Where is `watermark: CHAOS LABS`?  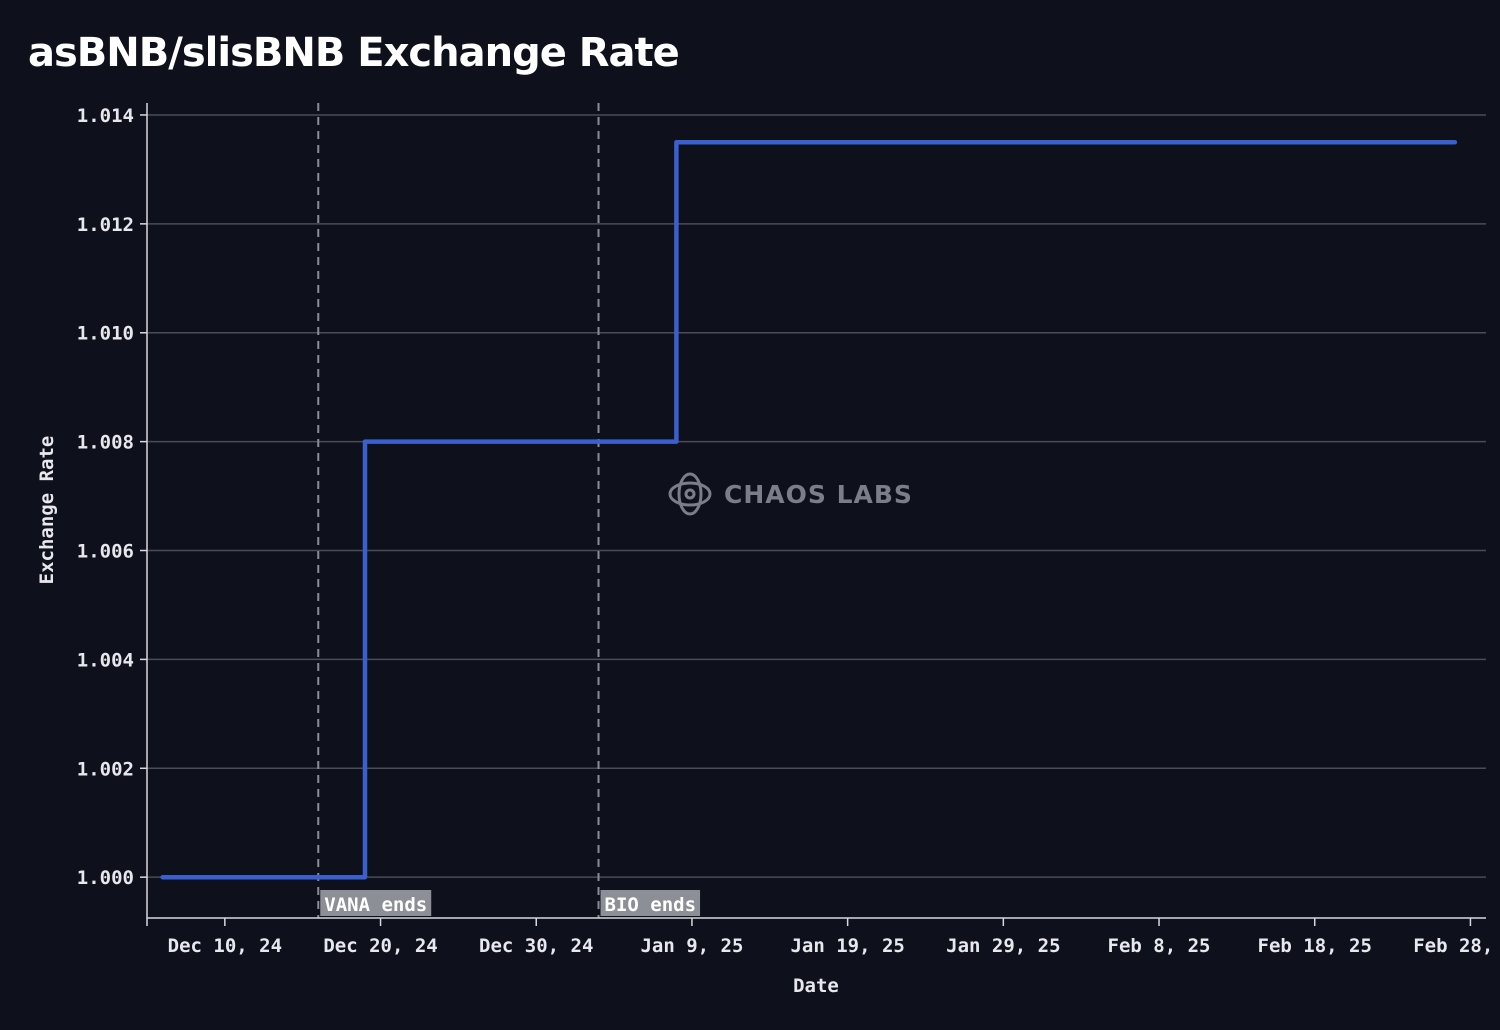 watermark: CHAOS LABS is located at coordinates (790, 494).